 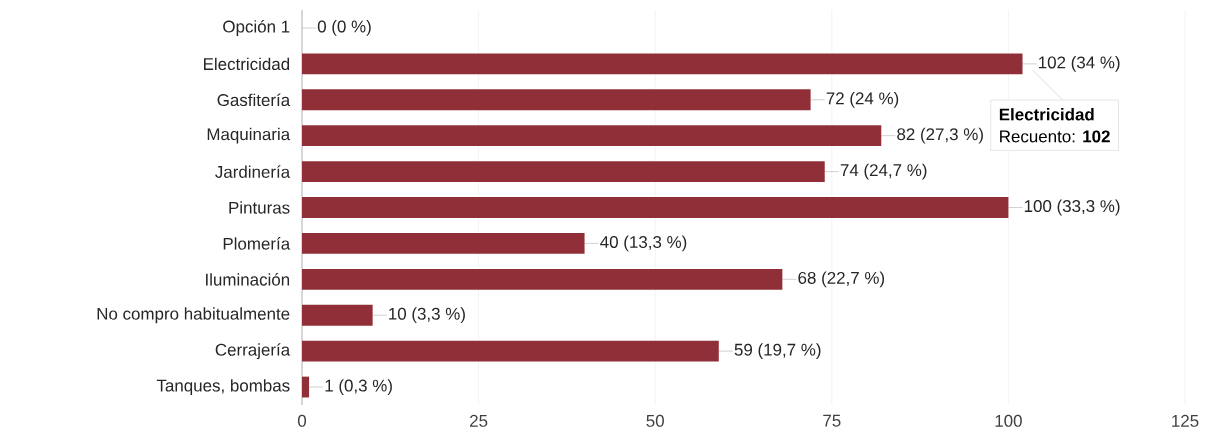 What do you see at coordinates (841, 279) in the screenshot?
I see `data-label: 68 (22,7 %)` at bounding box center [841, 279].